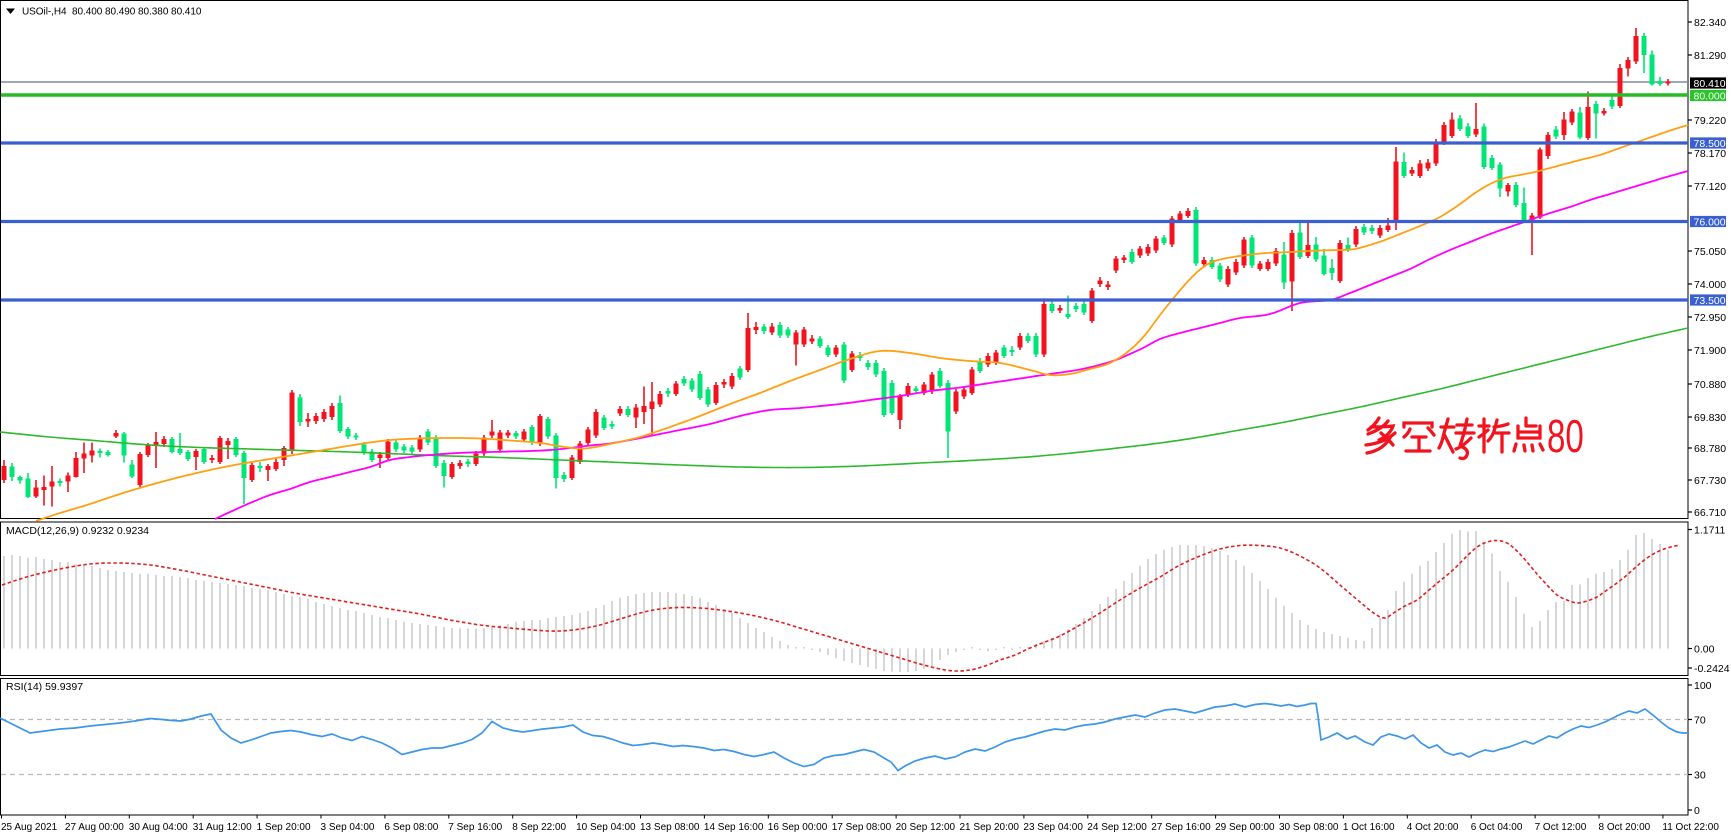 The width and height of the screenshot is (1731, 835). Describe the element at coordinates (1710, 144) in the screenshot. I see `svg-text: 78.500` at that location.